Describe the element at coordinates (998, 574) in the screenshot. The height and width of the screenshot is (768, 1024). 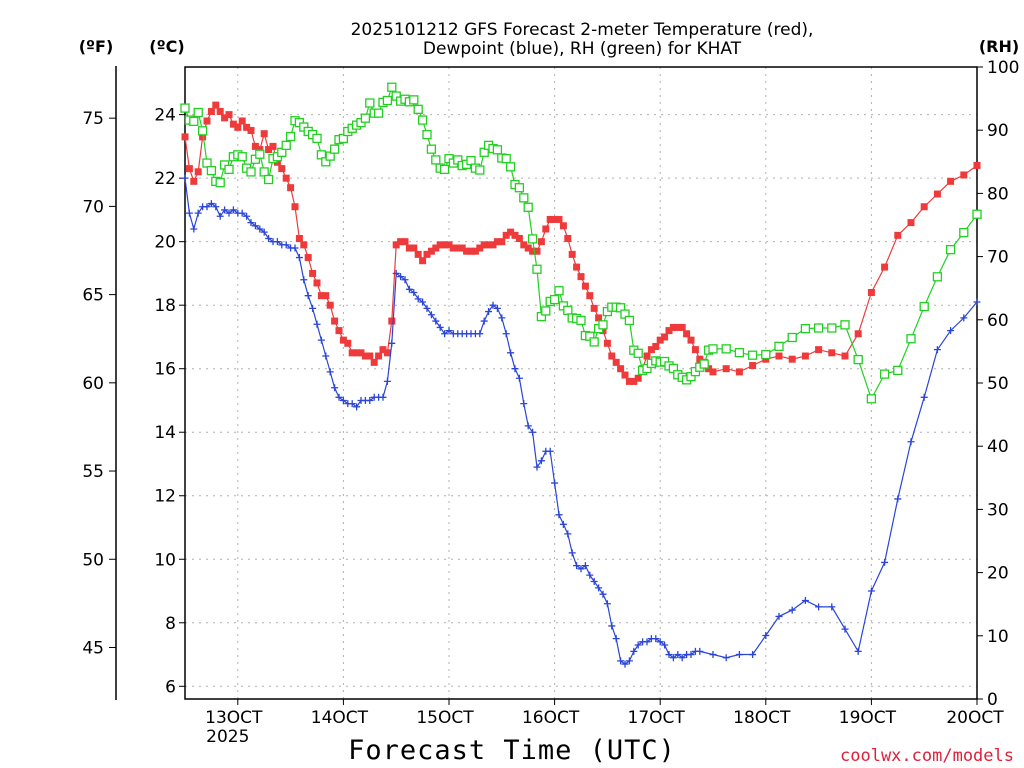
I see `rh-tick-label: 20` at that location.